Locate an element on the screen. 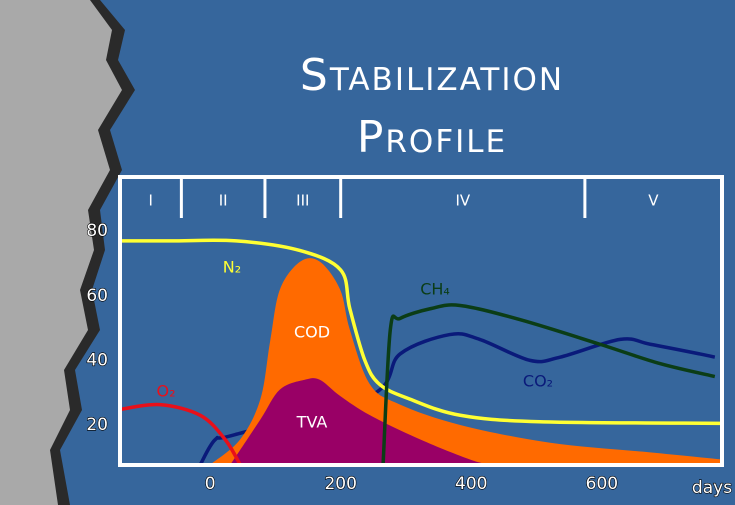 The image size is (735, 505). title-line: Stabilization is located at coordinates (432, 75).